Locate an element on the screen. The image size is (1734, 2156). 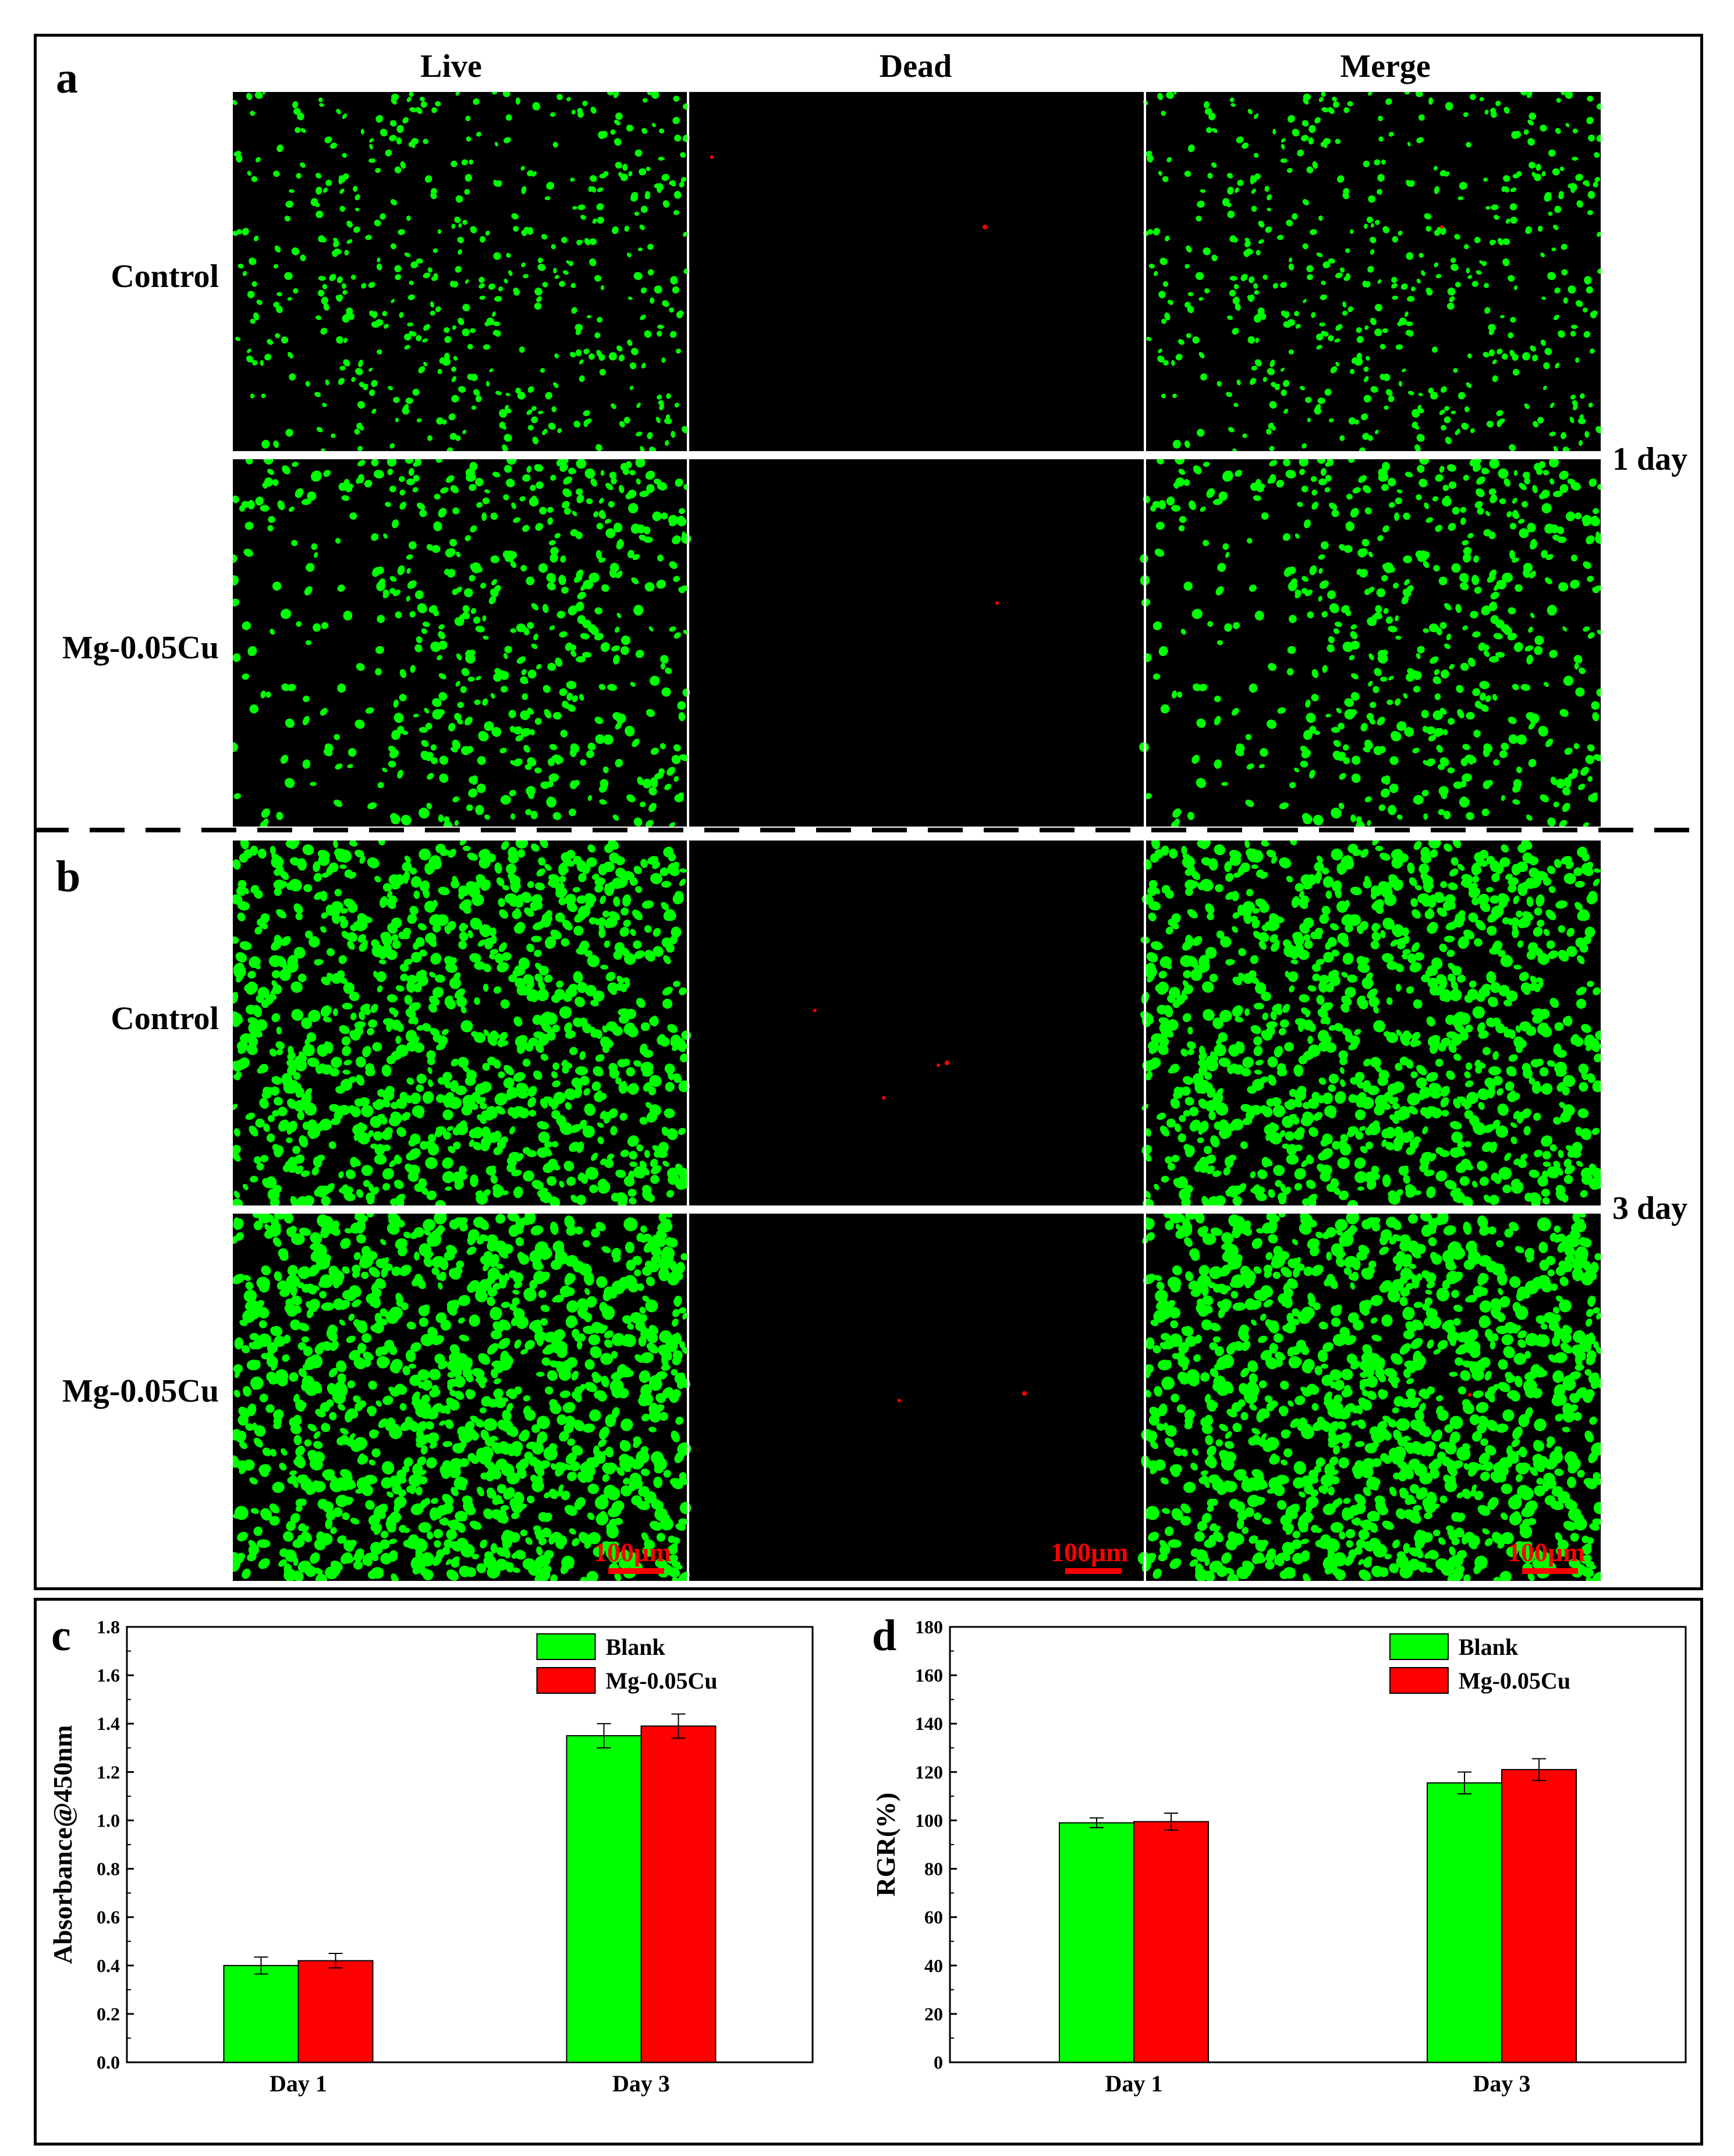
row-label-control-day3: Control is located at coordinates (165, 1019).